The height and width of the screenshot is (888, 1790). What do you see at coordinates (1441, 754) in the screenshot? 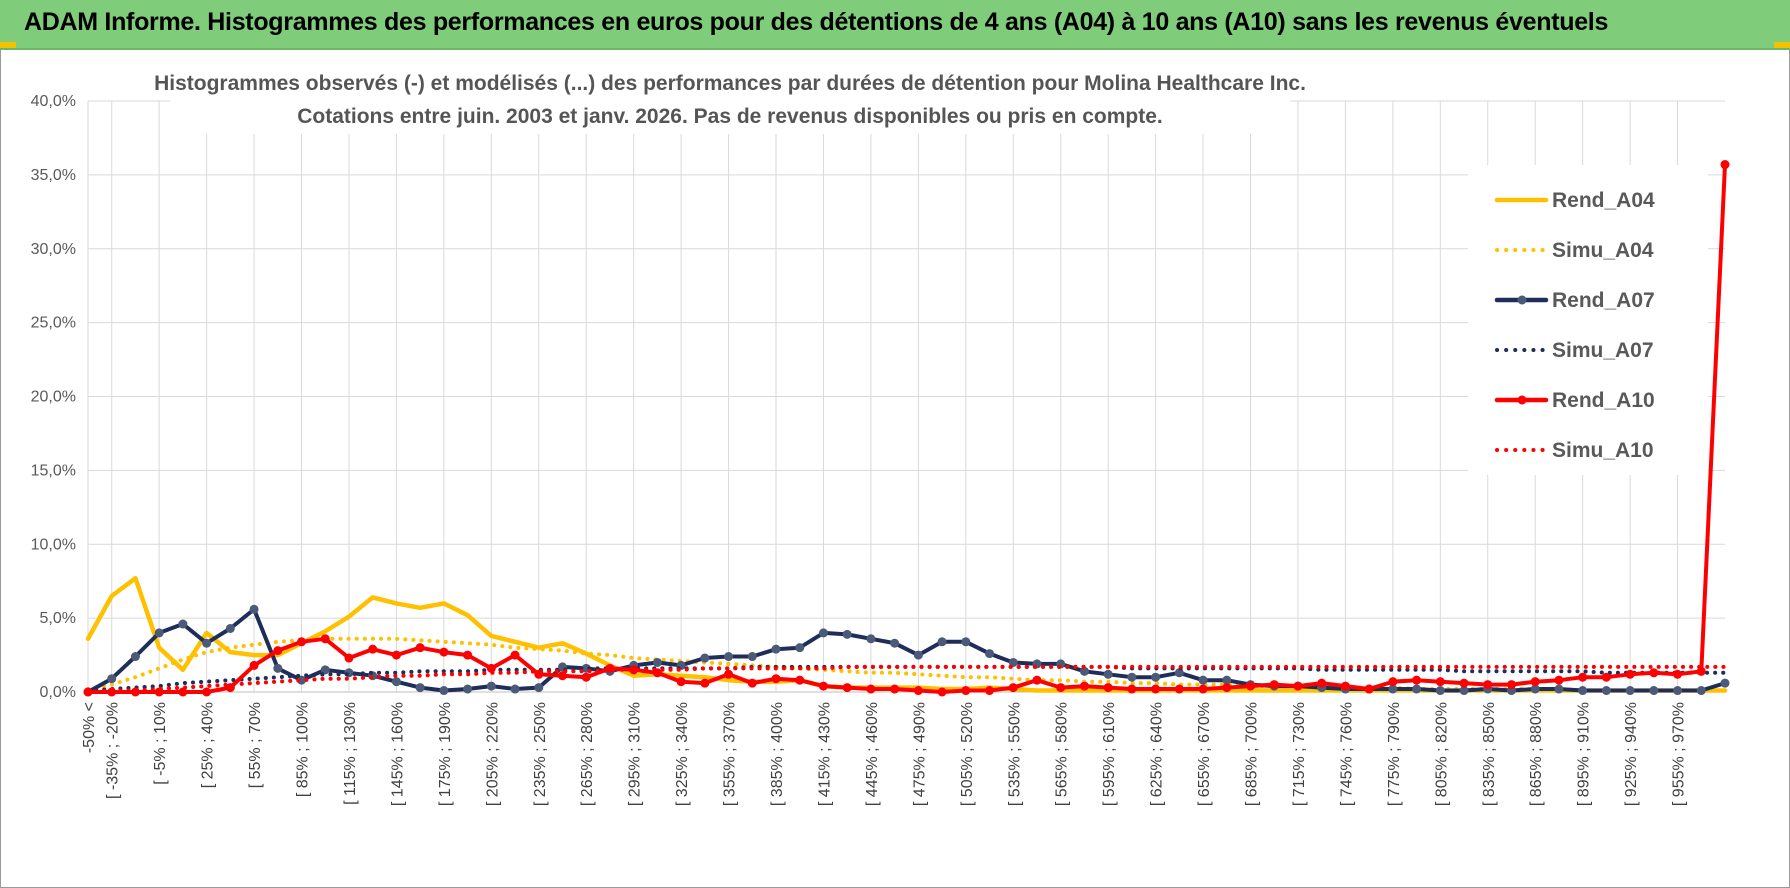
I see `x-tick-label: [ 805% ; 820%` at bounding box center [1441, 754].